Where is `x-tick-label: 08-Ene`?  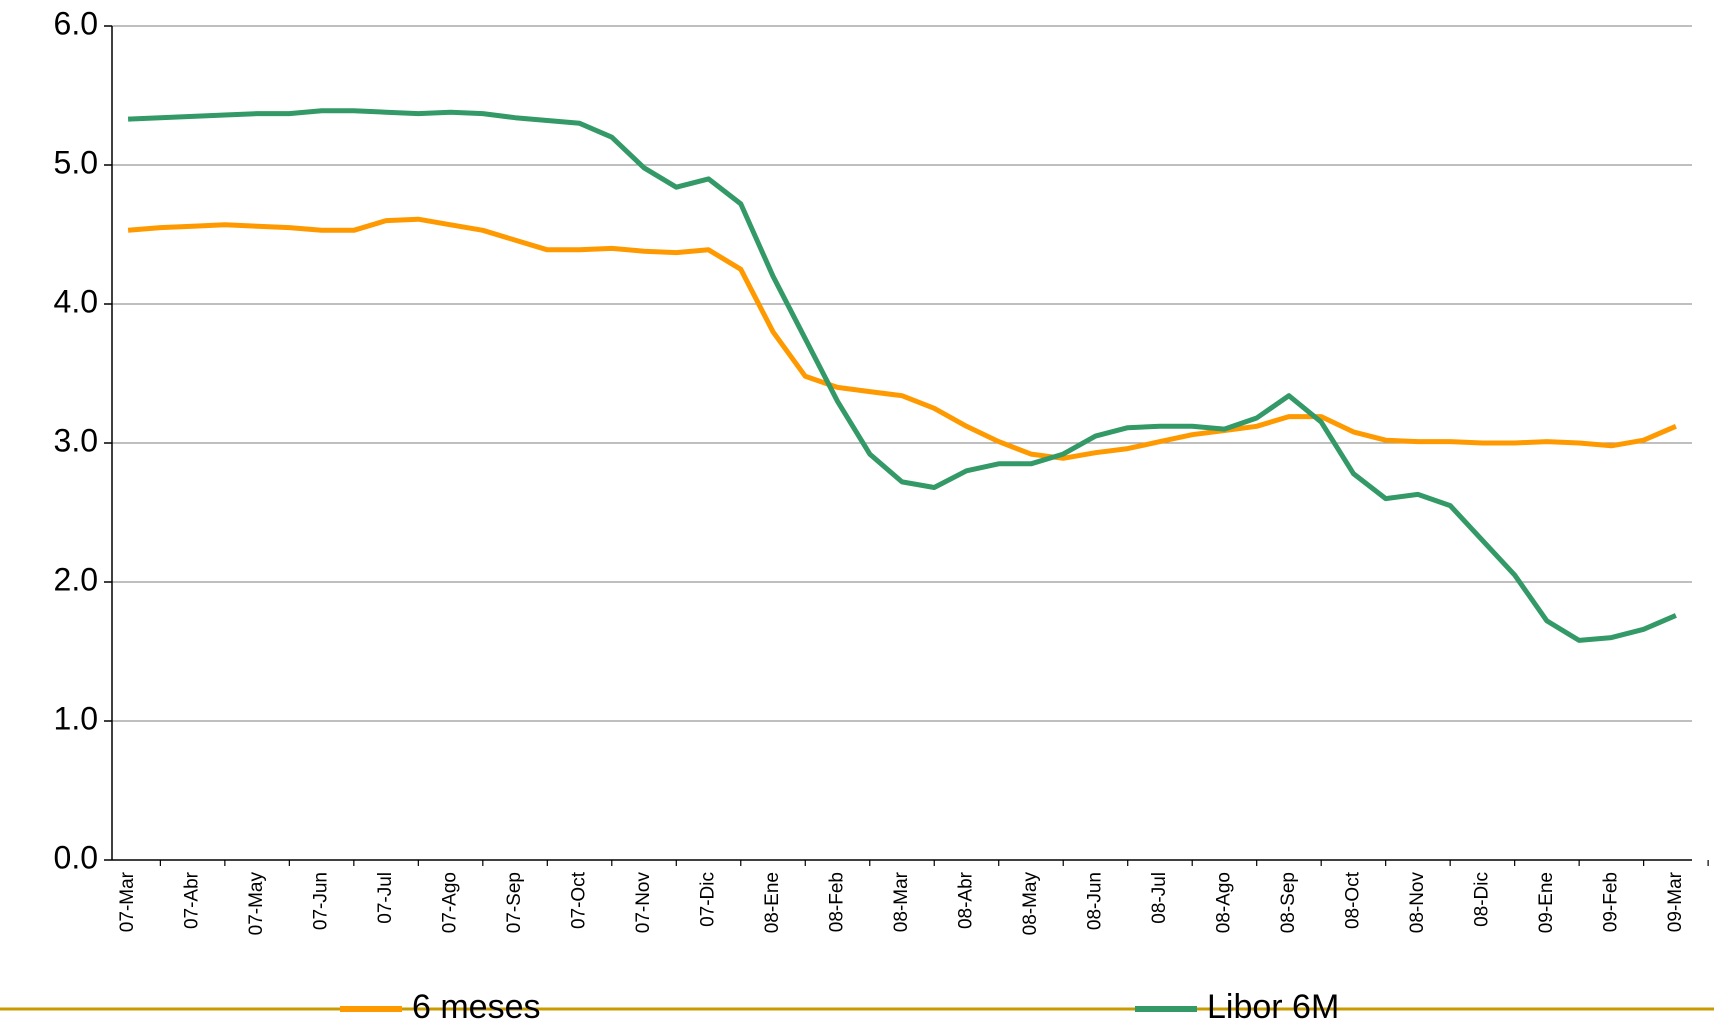
x-tick-label: 08-Ene is located at coordinates (772, 902).